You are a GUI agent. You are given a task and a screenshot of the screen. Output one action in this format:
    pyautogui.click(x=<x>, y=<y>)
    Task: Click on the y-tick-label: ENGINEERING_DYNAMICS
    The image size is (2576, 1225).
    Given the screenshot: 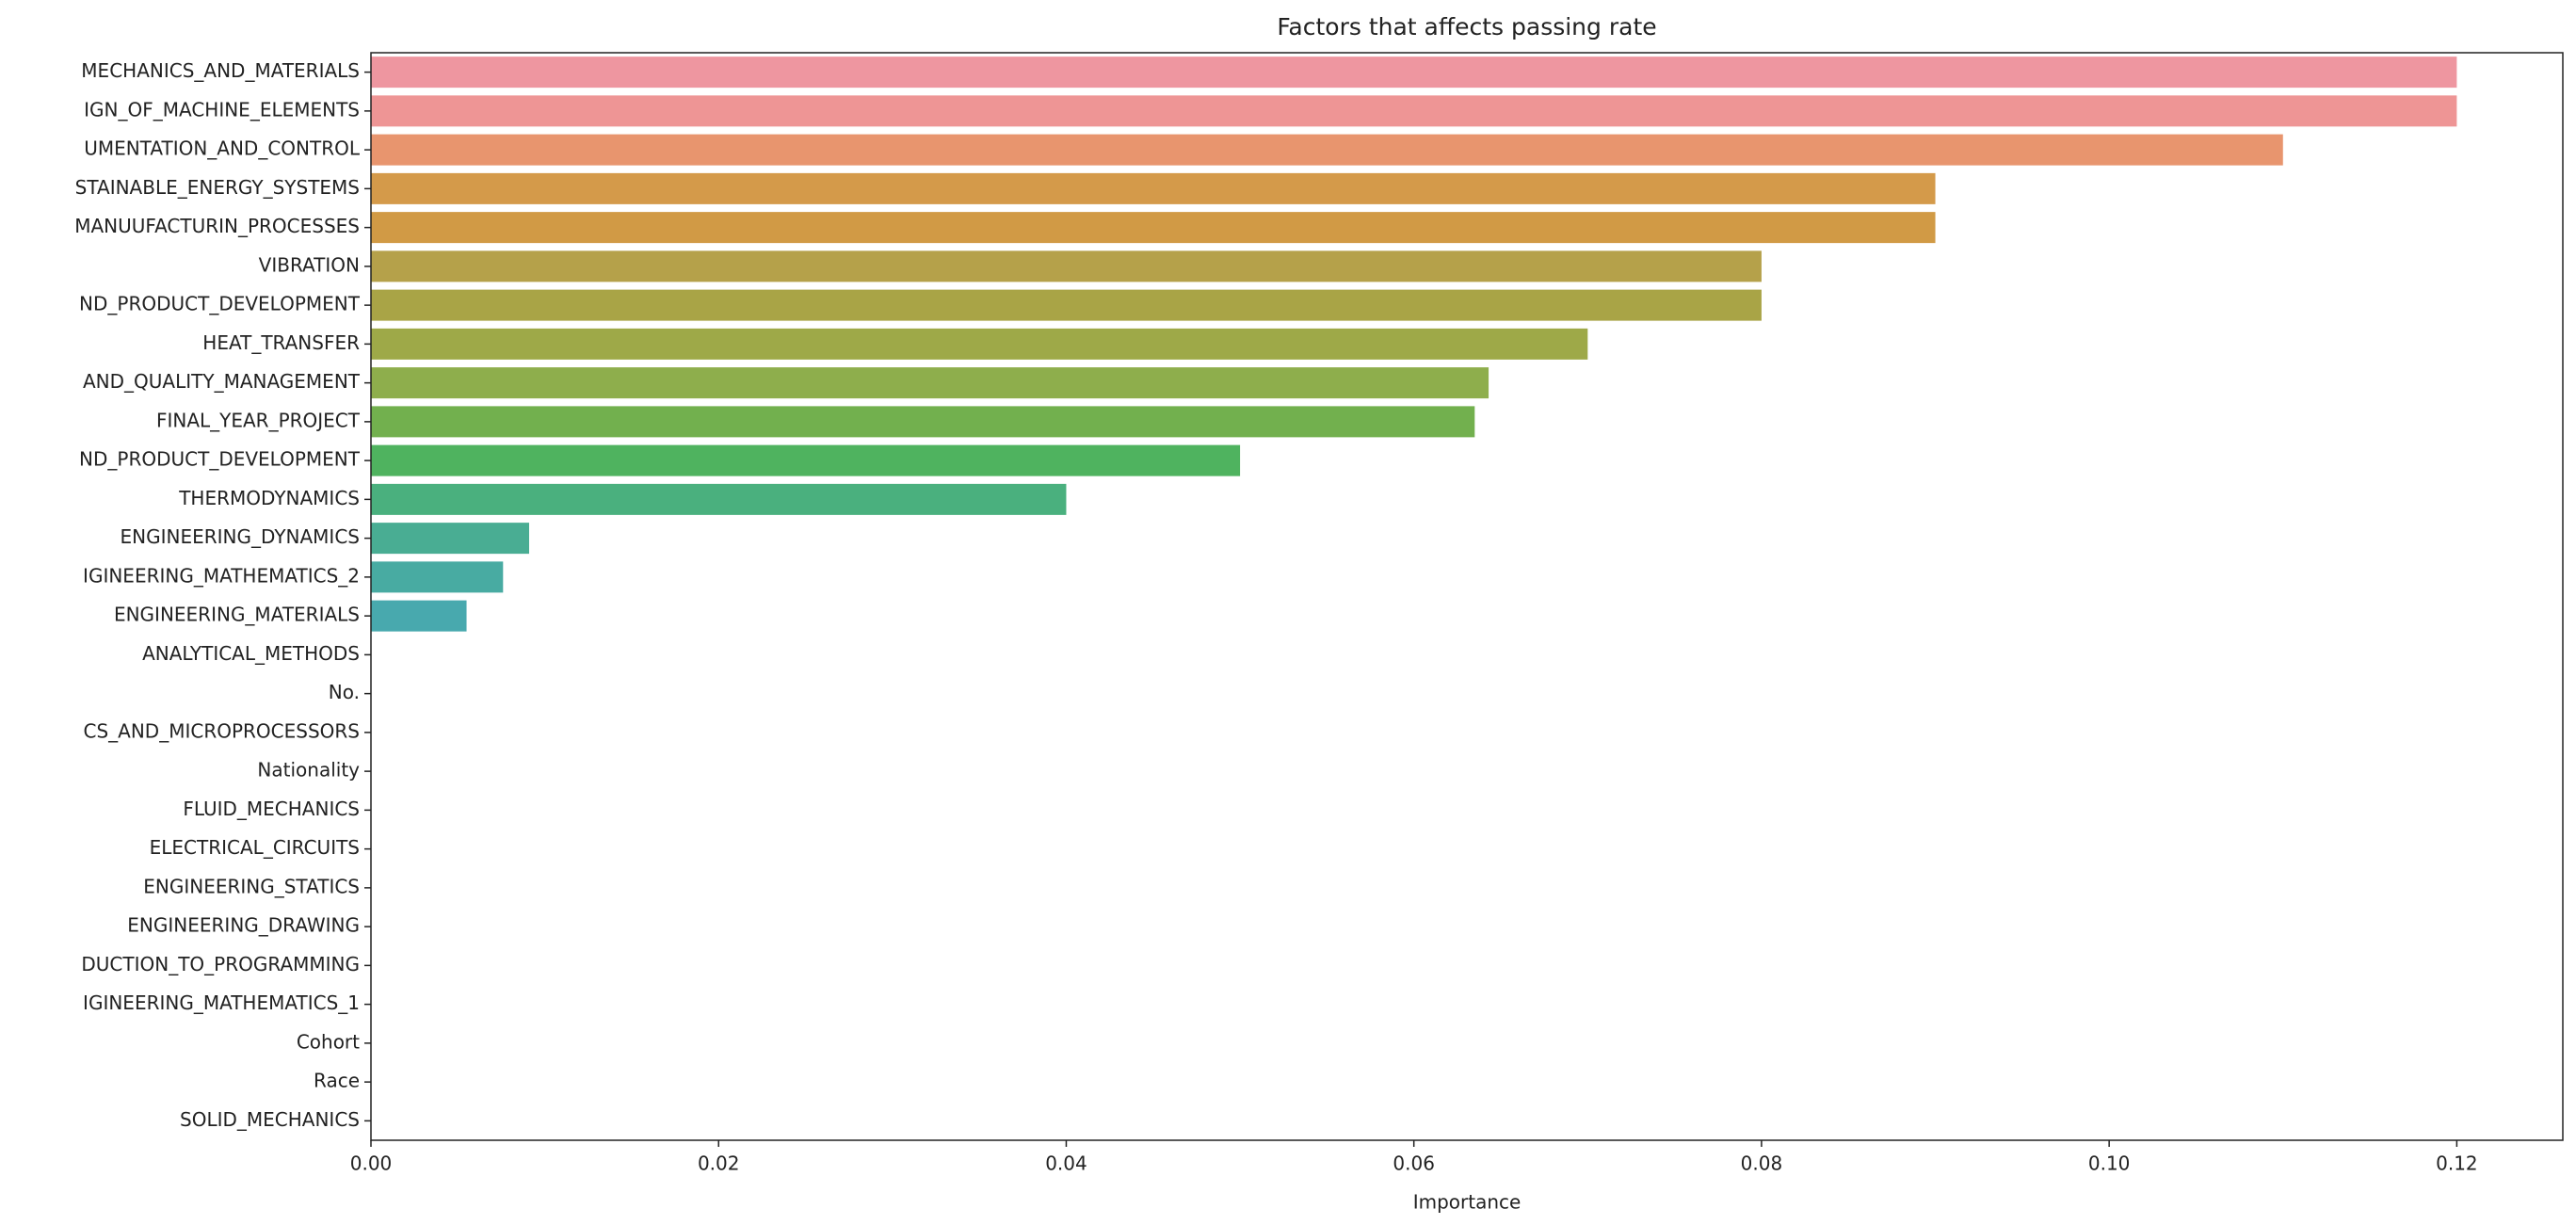 What is the action you would take?
    pyautogui.click(x=240, y=536)
    